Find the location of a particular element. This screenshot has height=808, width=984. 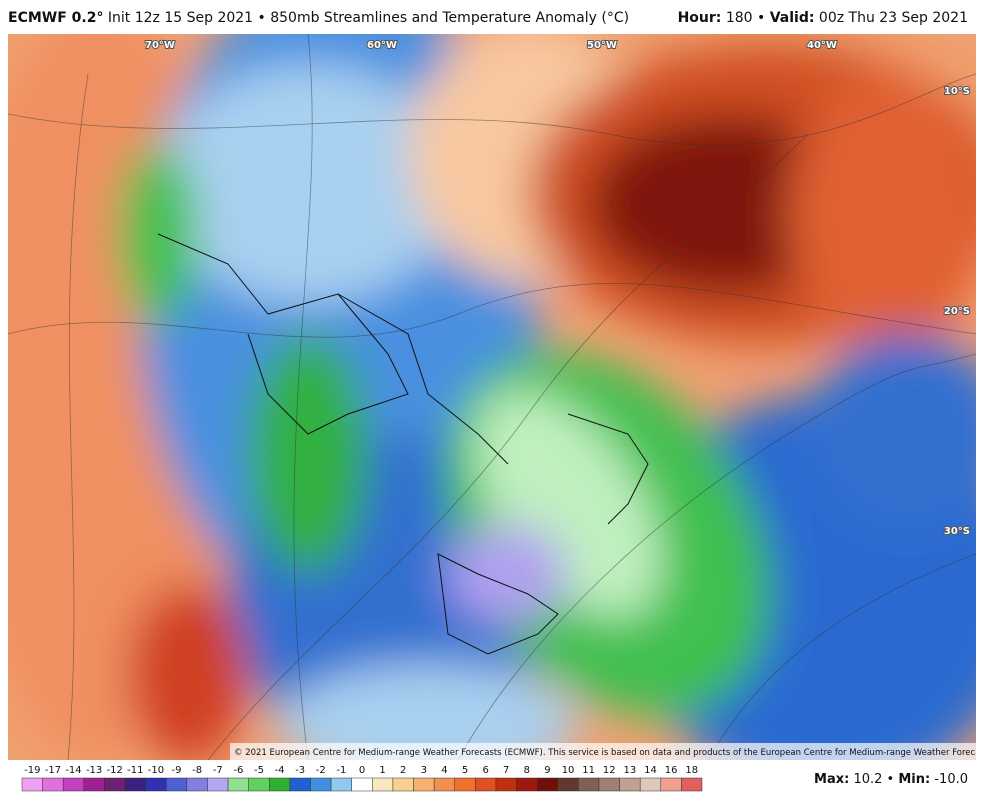

colorbar-label: 2 is located at coordinates (403, 770).